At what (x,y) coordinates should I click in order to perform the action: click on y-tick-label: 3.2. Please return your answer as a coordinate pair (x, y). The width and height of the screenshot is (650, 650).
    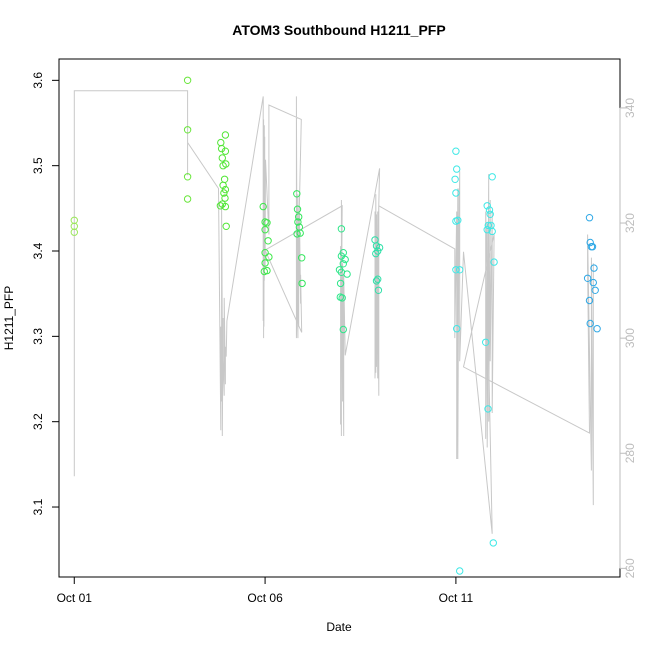
    Looking at the image, I should click on (38, 421).